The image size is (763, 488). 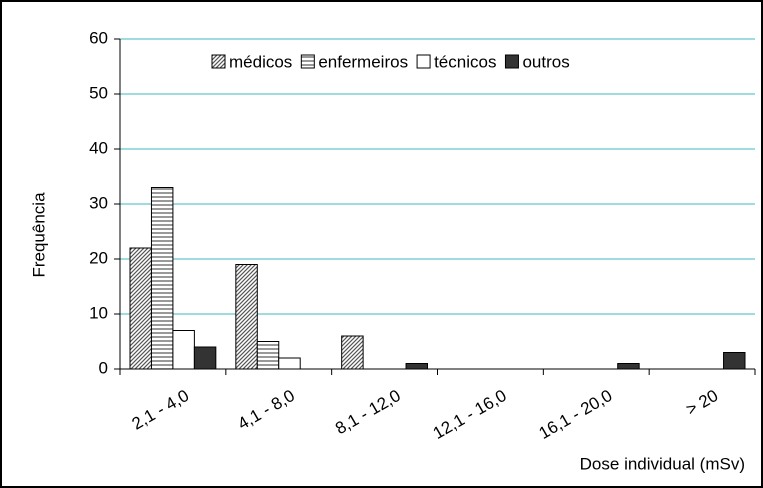 I want to click on y-tick-label: 20, so click(x=98, y=257).